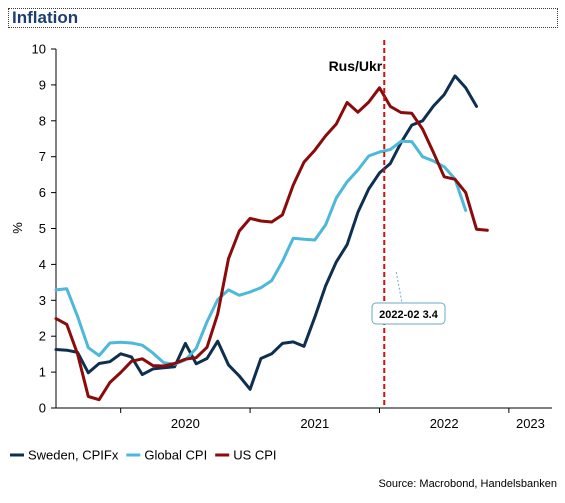 Image resolution: width=565 pixels, height=503 pixels. I want to click on y-tick-label: 0, so click(42, 408).